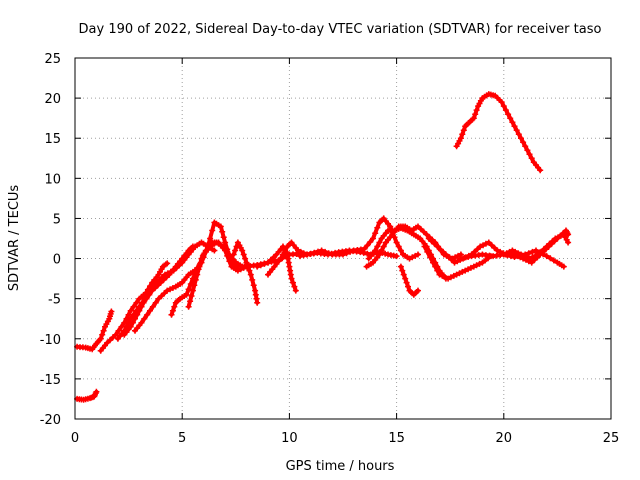 The image size is (640, 480). Describe the element at coordinates (396, 438) in the screenshot. I see `x-tick-label: 15` at that location.